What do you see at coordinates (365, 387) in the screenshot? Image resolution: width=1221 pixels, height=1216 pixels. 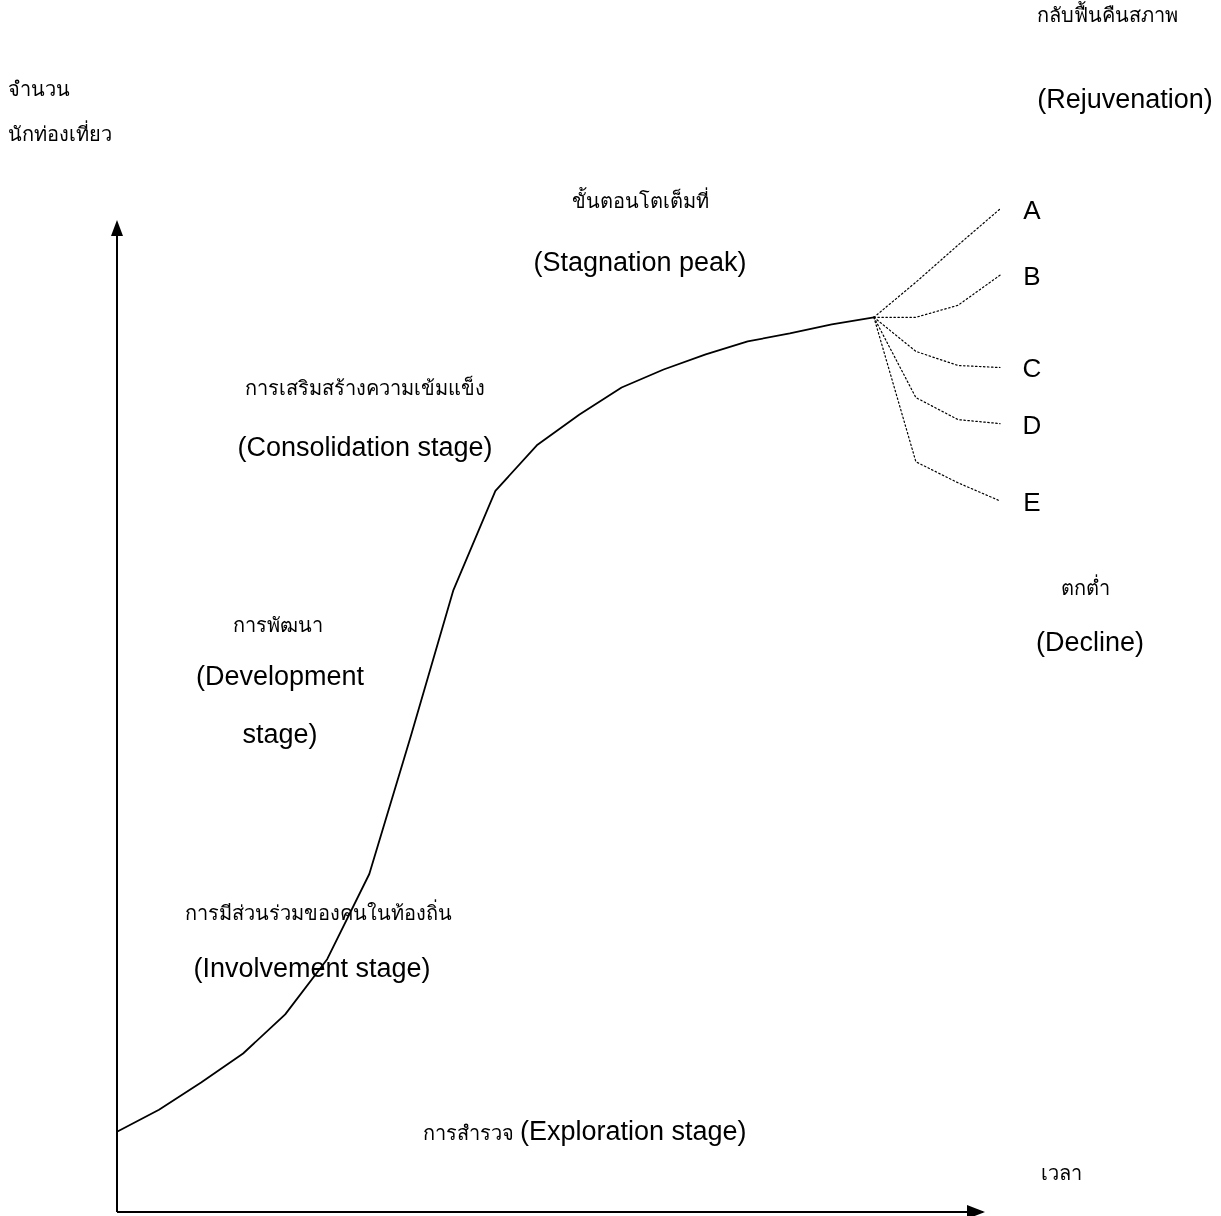 I see `annotation: การเสริมสร้างความเข้มแข็ง` at bounding box center [365, 387].